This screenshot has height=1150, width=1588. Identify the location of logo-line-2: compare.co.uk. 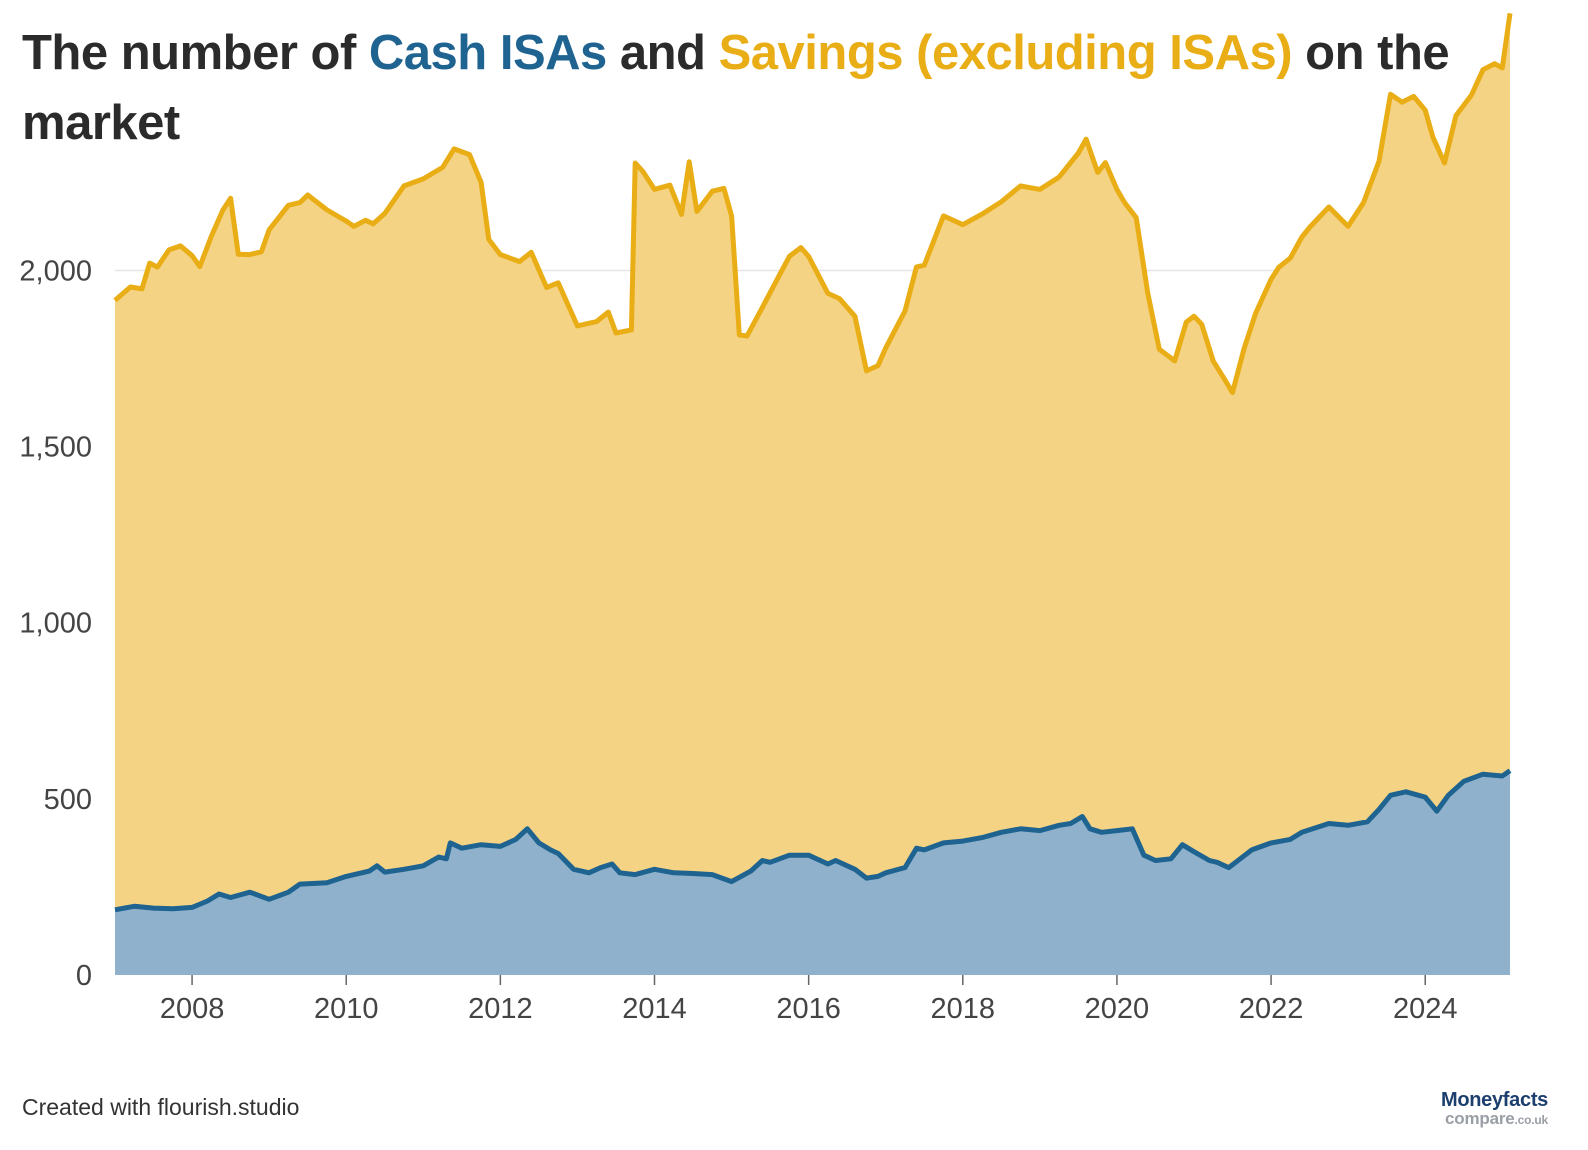
(1494, 1118).